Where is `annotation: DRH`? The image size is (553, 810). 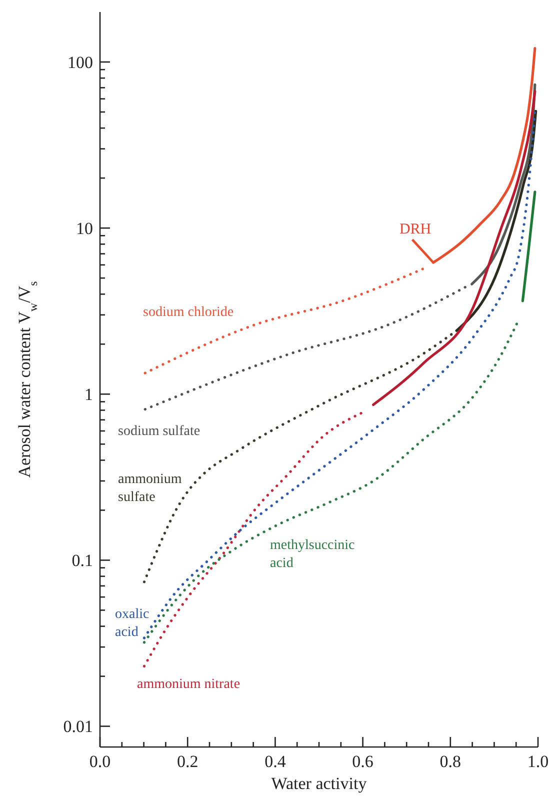 annotation: DRH is located at coordinates (415, 230).